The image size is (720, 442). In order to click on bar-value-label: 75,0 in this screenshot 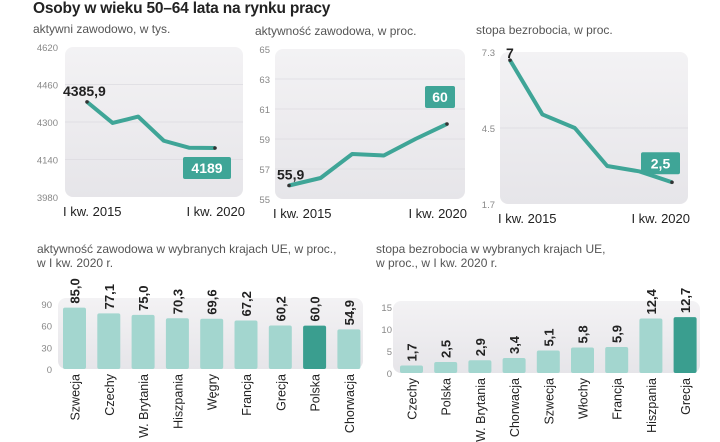, I will do `click(143, 298)`.